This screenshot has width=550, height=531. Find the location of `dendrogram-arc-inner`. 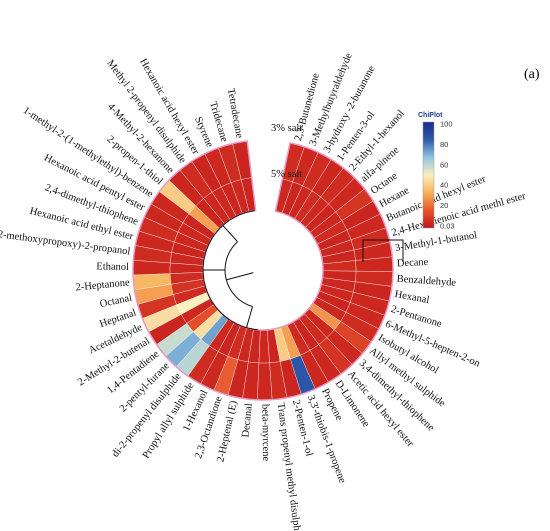

dendrogram-arc-inner is located at coordinates (238, 274).